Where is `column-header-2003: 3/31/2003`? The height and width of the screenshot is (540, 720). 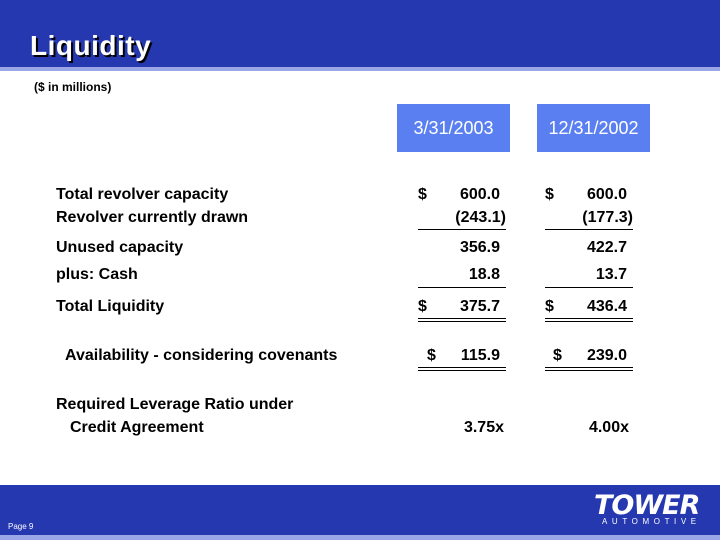
column-header-2003: 3/31/2003 is located at coordinates (453, 128).